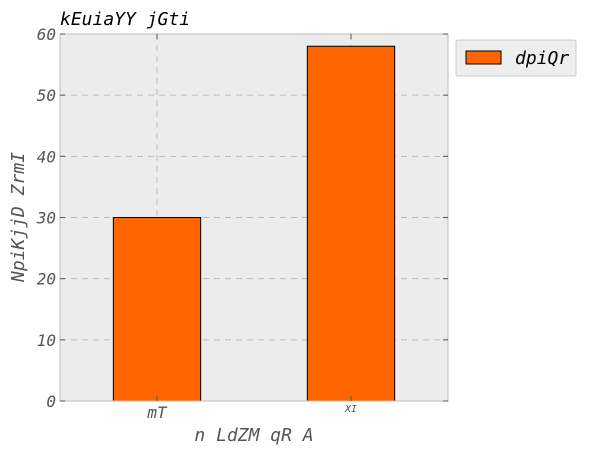  What do you see at coordinates (157, 412) in the screenshot?
I see `x-tick-label: mT` at bounding box center [157, 412].